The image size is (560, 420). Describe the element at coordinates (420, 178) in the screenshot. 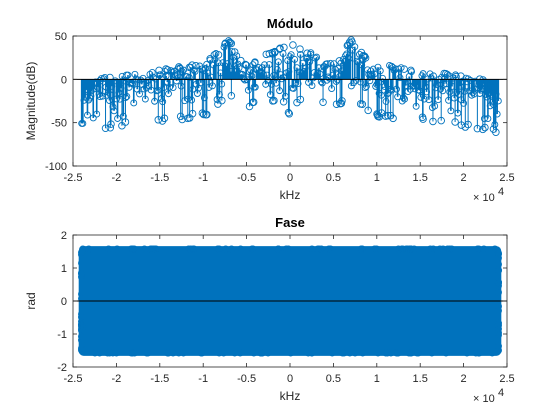

I see `x-tick-label: 1.5` at that location.